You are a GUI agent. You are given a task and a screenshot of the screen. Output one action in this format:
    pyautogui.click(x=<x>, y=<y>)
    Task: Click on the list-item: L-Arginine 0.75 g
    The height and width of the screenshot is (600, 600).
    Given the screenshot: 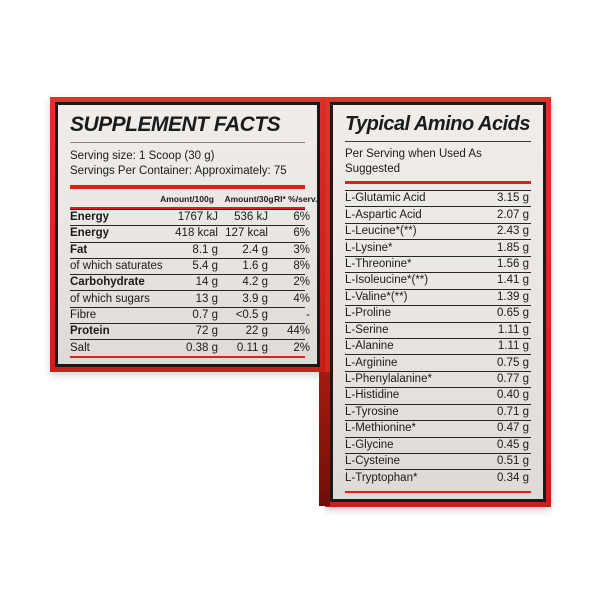 What is the action you would take?
    pyautogui.click(x=438, y=362)
    